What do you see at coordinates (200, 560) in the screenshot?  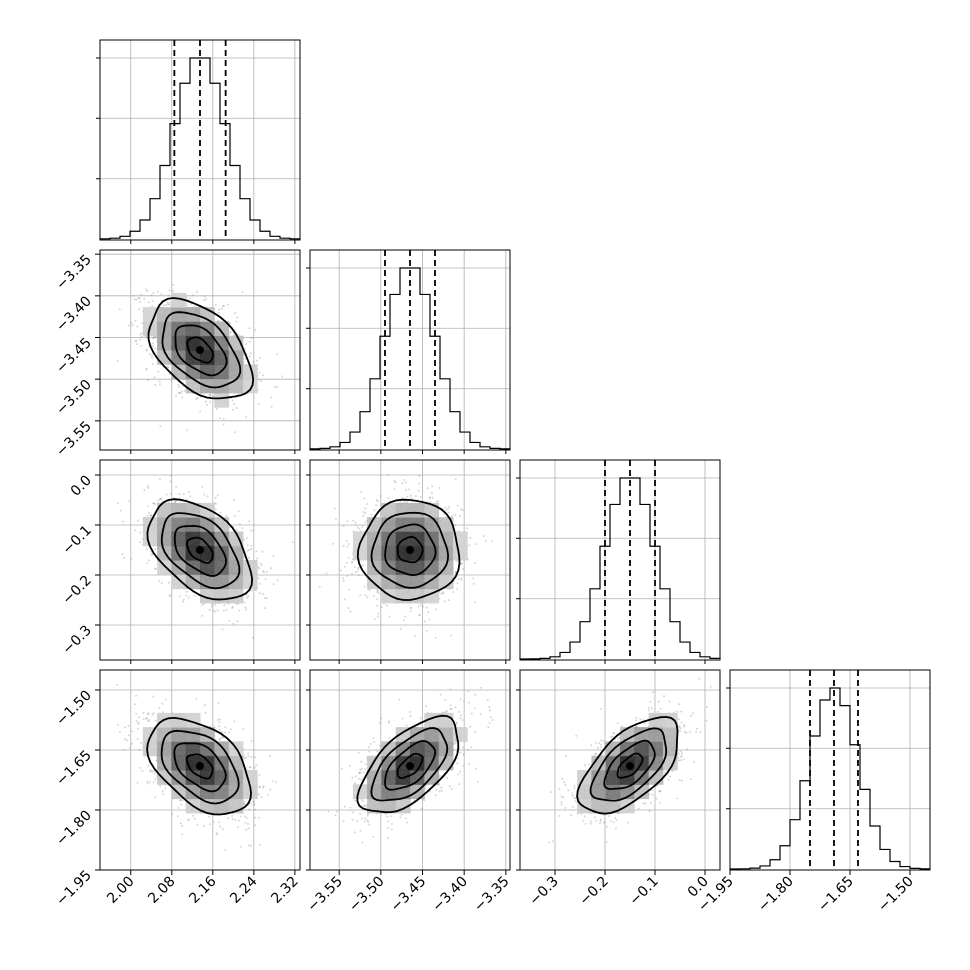 I see `panel-frame` at bounding box center [200, 560].